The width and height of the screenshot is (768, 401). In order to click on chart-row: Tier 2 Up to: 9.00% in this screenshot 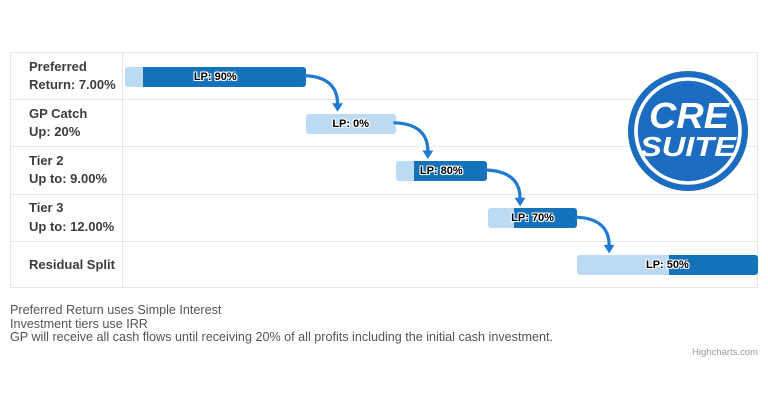, I will do `click(384, 171)`.